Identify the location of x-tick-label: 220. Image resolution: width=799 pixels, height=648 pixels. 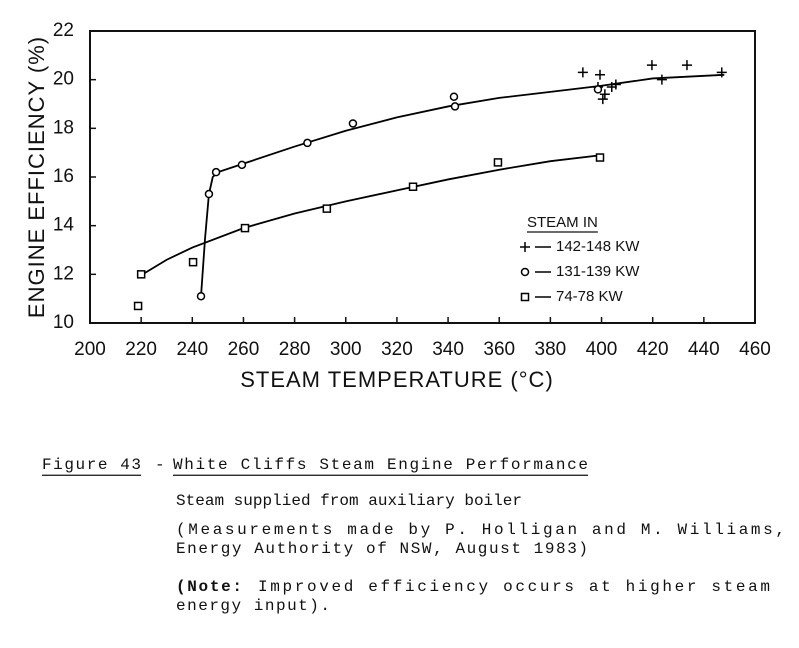
(141, 349).